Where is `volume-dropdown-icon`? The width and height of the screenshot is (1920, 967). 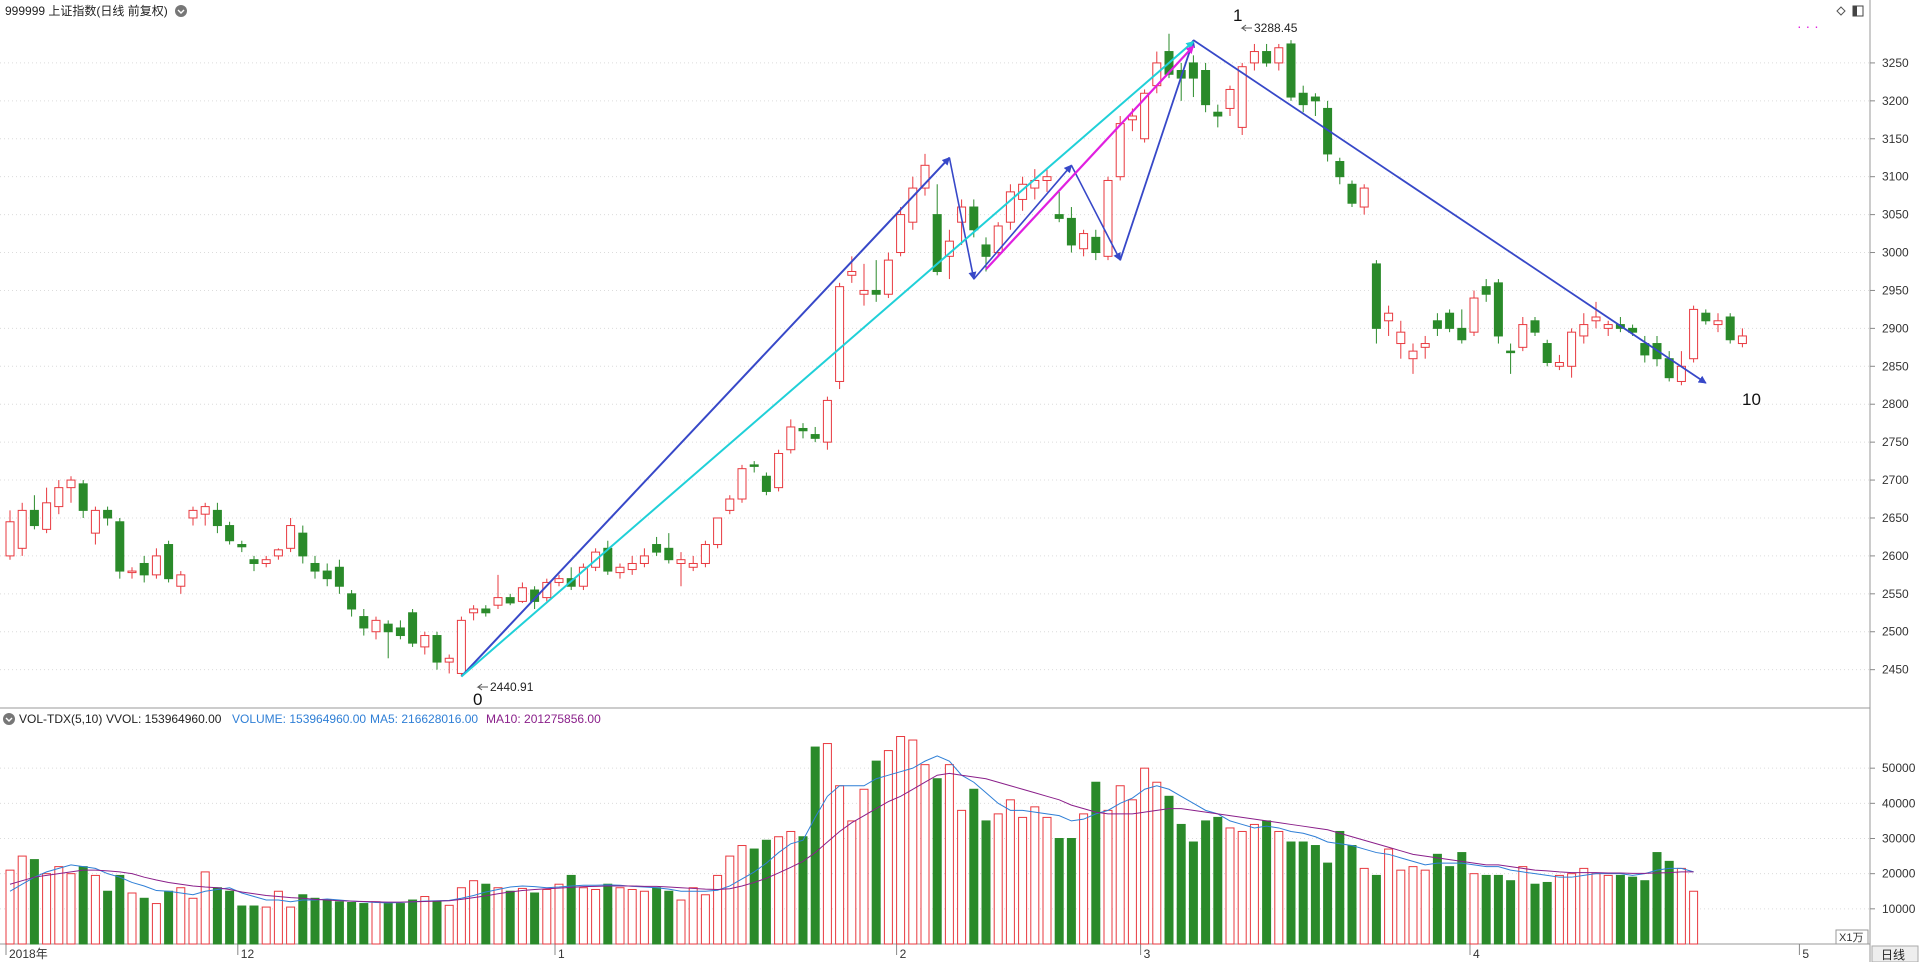
volume-dropdown-icon is located at coordinates (9, 719).